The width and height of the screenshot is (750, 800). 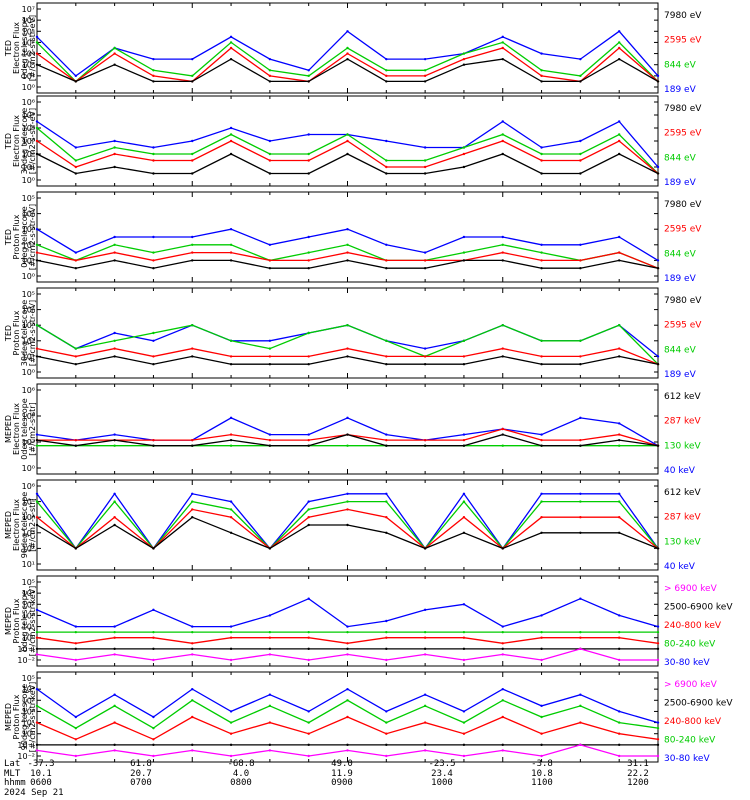 What do you see at coordinates (347, 157) in the screenshot?
I see `series-line` at bounding box center [347, 157].